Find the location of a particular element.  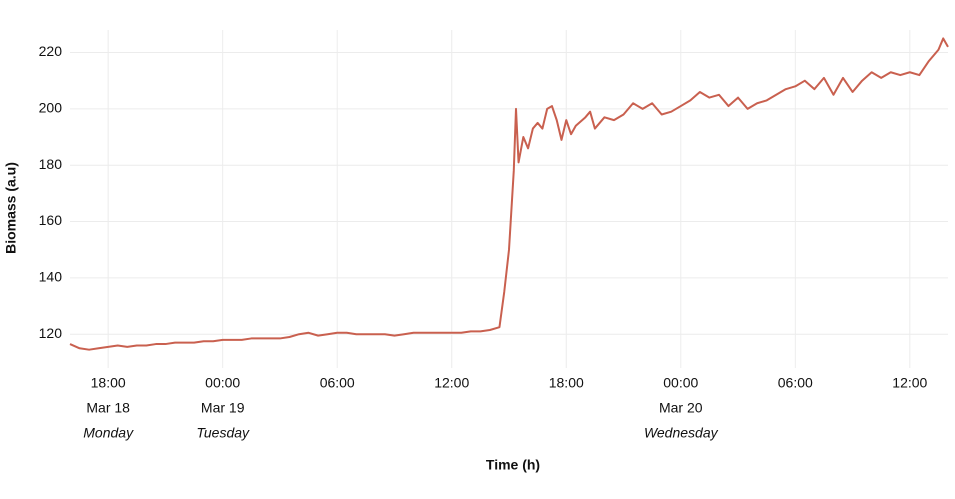

y-axis-title: Biomass (a.u) is located at coordinates (11, 208).